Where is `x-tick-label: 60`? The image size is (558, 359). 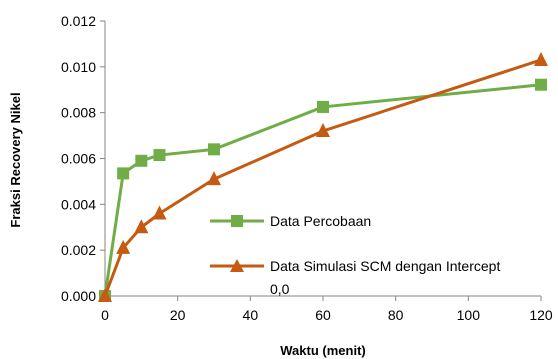
x-tick-label: 60 is located at coordinates (323, 315).